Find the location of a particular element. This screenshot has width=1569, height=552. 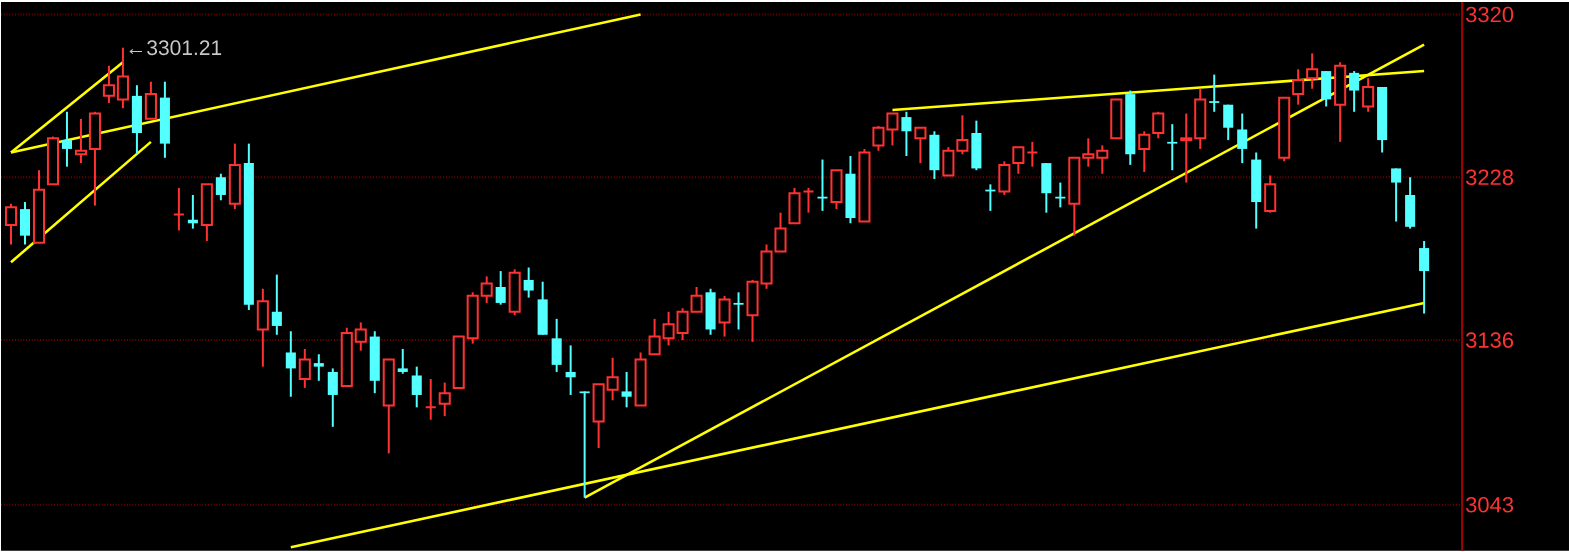

y-tick-label: 3228 is located at coordinates (1489, 177).